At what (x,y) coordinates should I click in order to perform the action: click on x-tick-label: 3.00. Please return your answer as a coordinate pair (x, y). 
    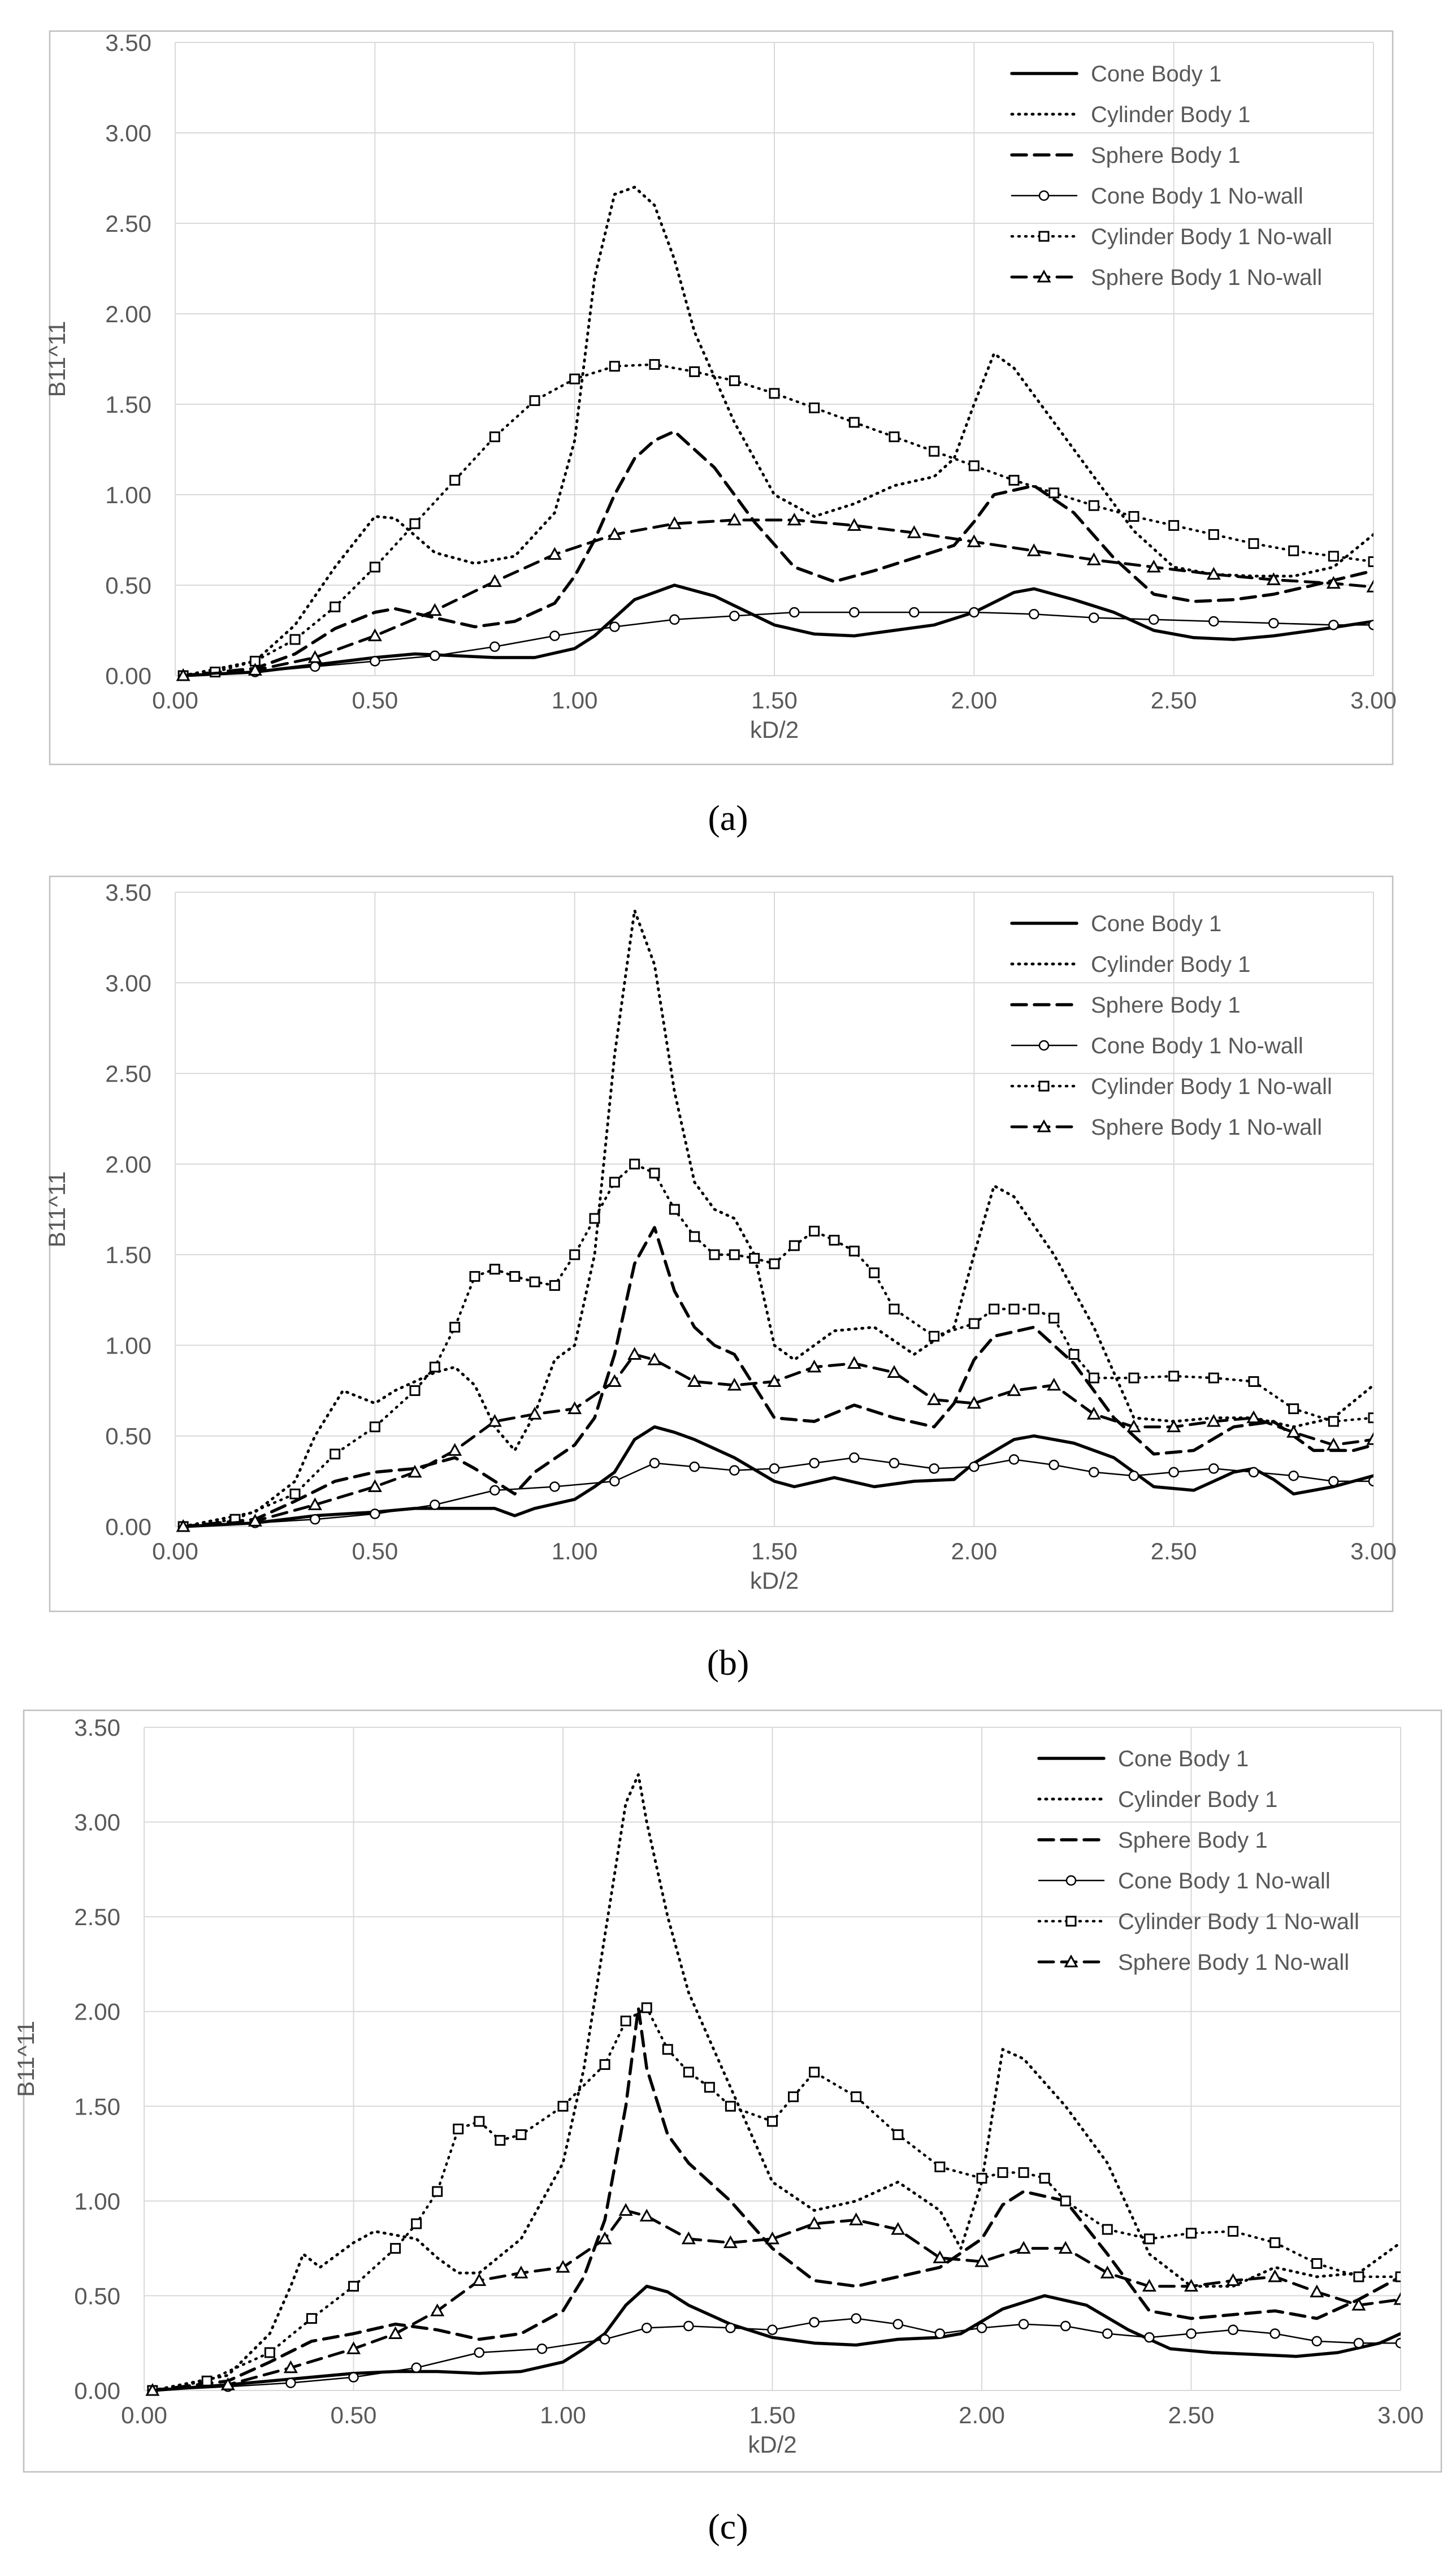
    Looking at the image, I should click on (1373, 700).